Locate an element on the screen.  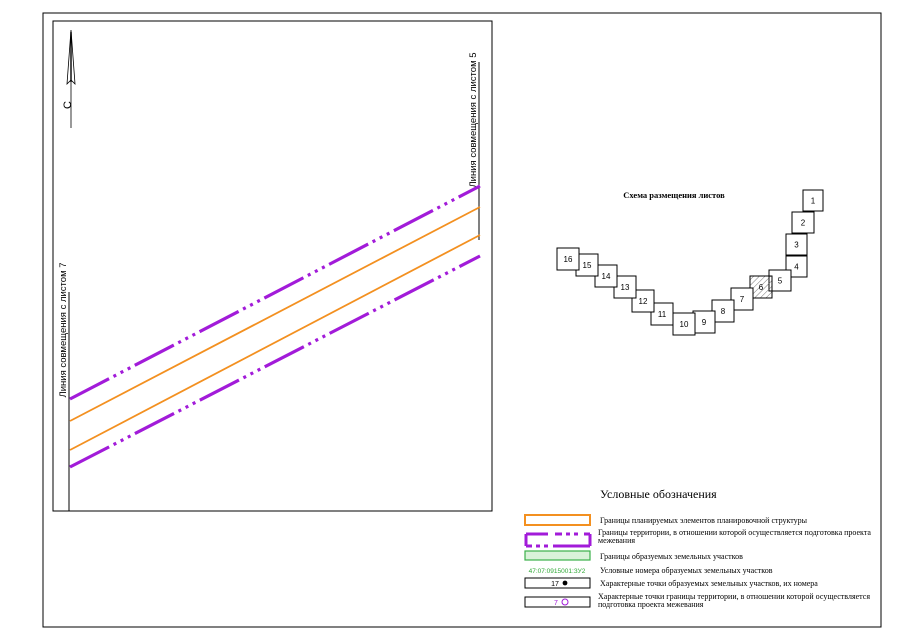
legend-swatch-parcel-point is located at coordinates (557, 583).